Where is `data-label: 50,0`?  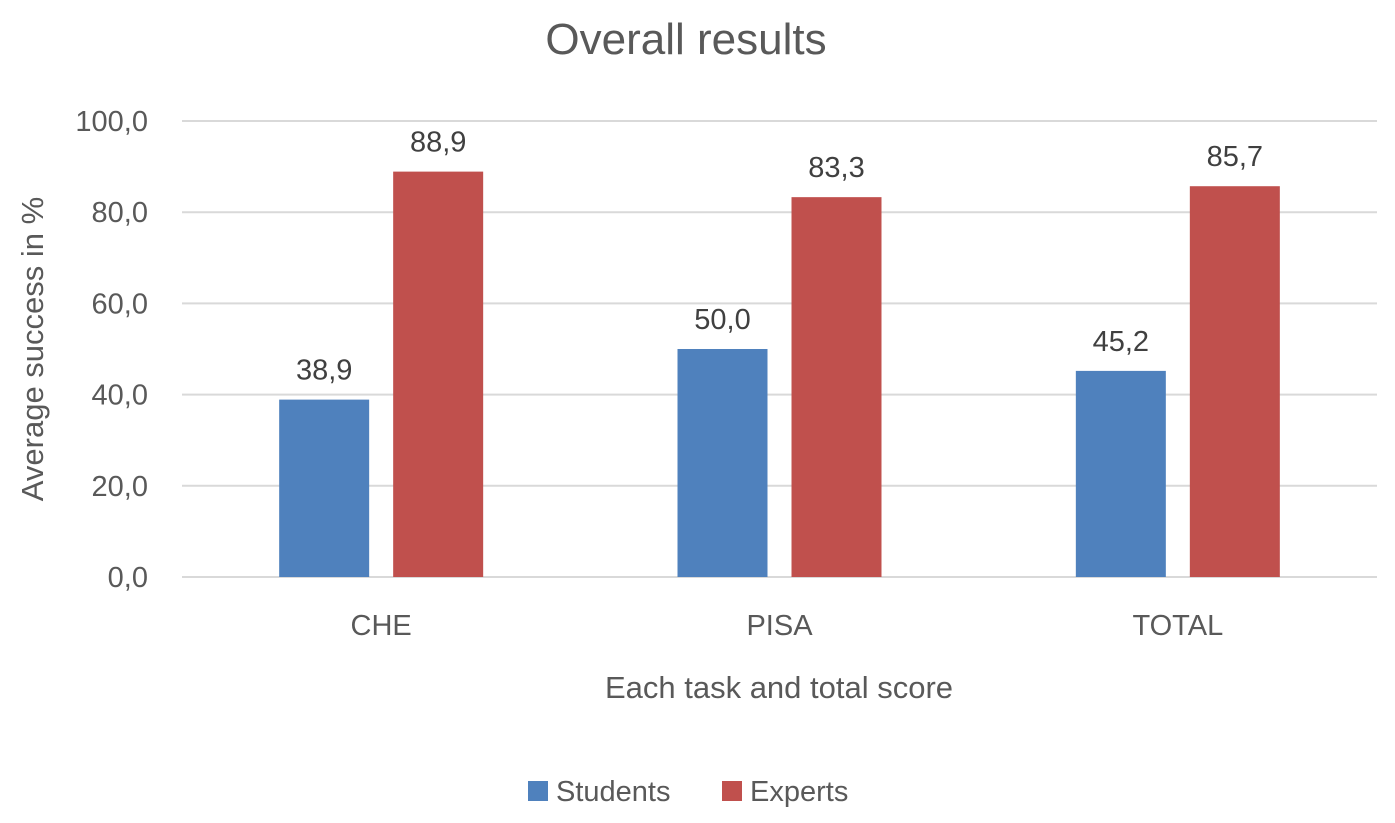 data-label: 50,0 is located at coordinates (722, 320).